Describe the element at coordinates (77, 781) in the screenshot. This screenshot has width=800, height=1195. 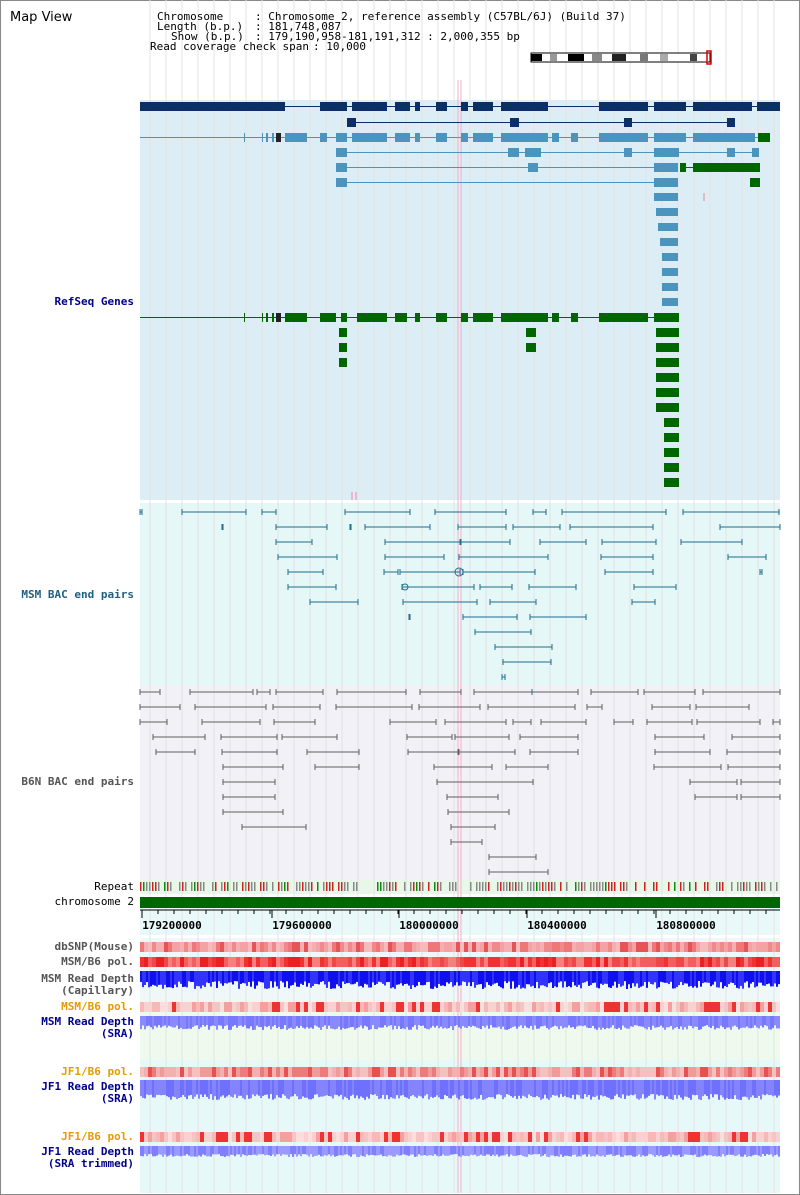
I see `label-b6n-bac: B6N BAC end pairs` at that location.